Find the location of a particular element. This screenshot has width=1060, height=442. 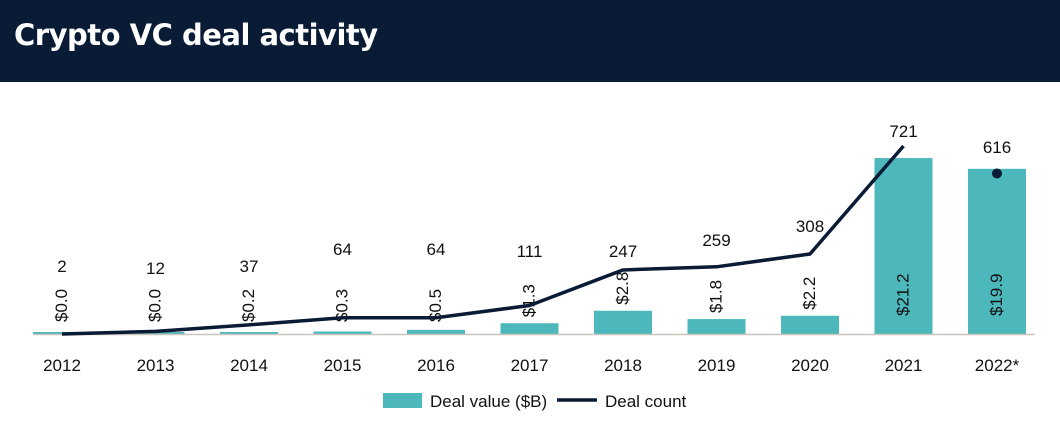

legend-label-deal-count: Deal count is located at coordinates (646, 401).